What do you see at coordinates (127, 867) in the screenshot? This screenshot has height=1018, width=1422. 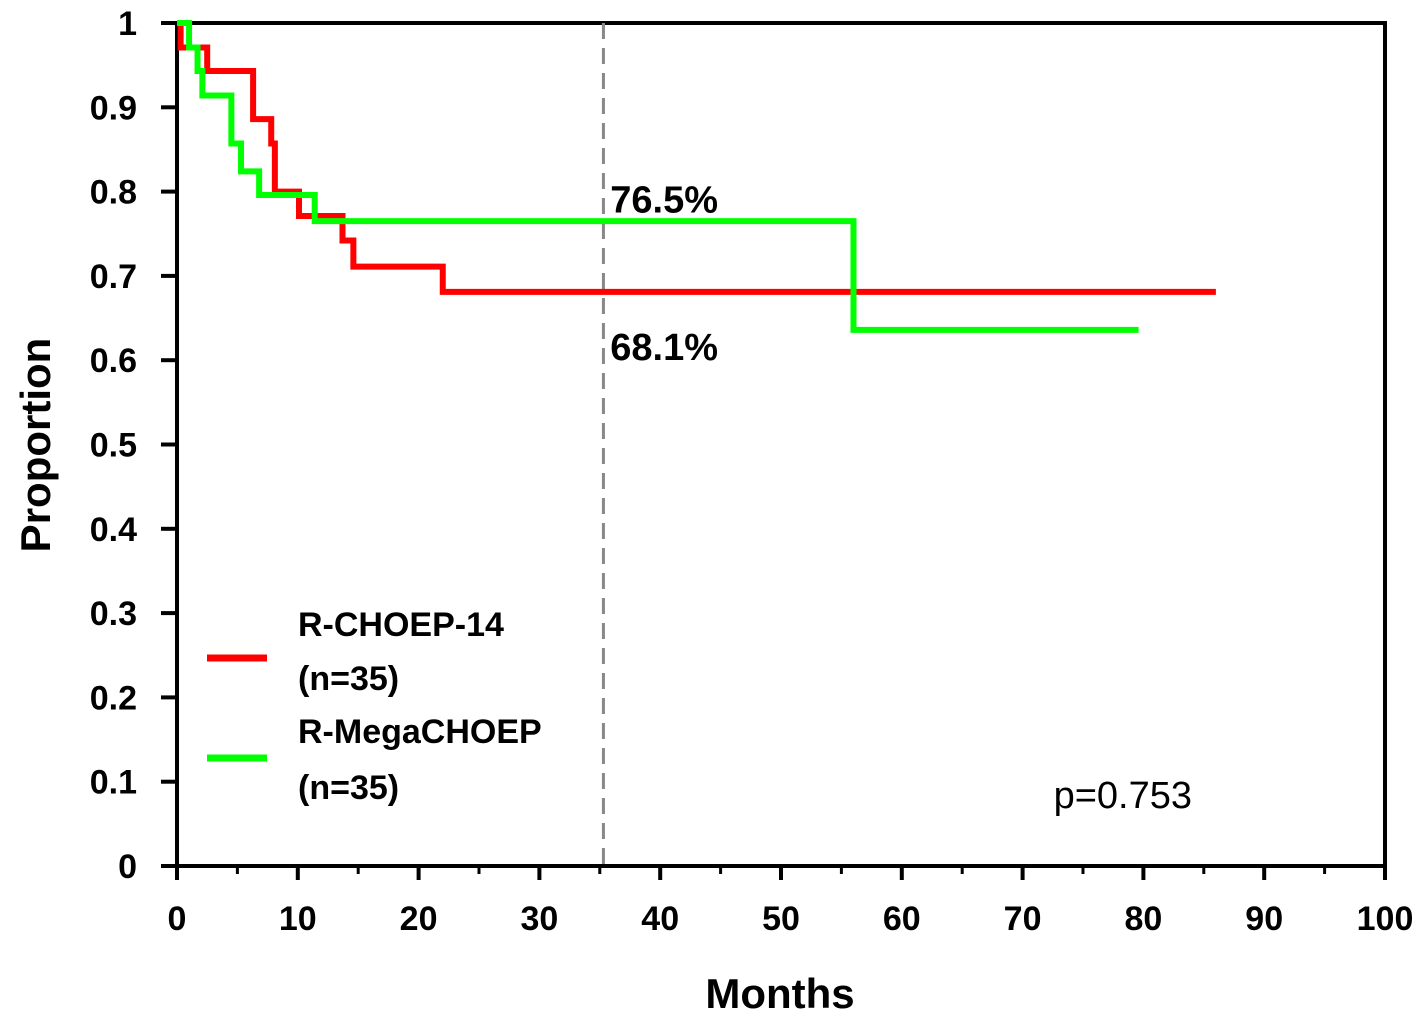 I see `y-tick-label: 0` at bounding box center [127, 867].